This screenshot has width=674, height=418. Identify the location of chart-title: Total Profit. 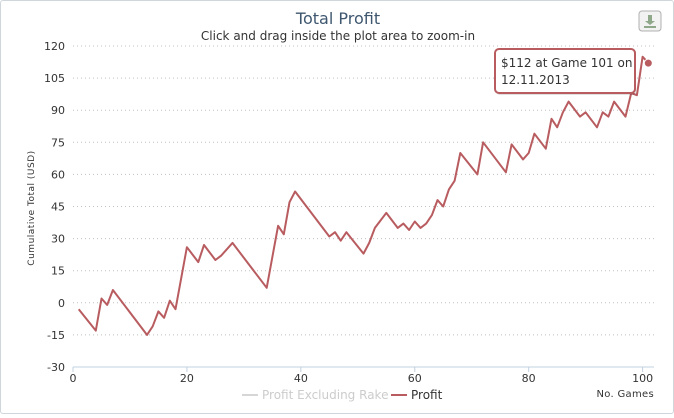
(337, 18).